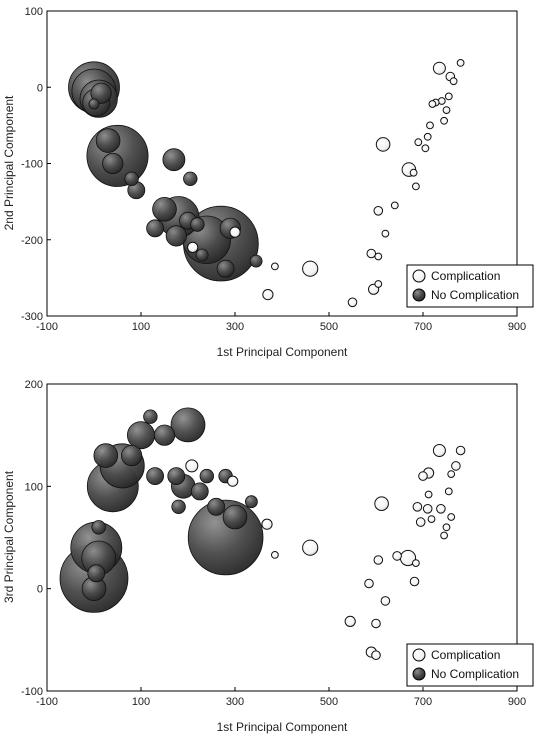 The width and height of the screenshot is (548, 737). What do you see at coordinates (470, 286) in the screenshot?
I see `legend-1: Complication No Complication` at bounding box center [470, 286].